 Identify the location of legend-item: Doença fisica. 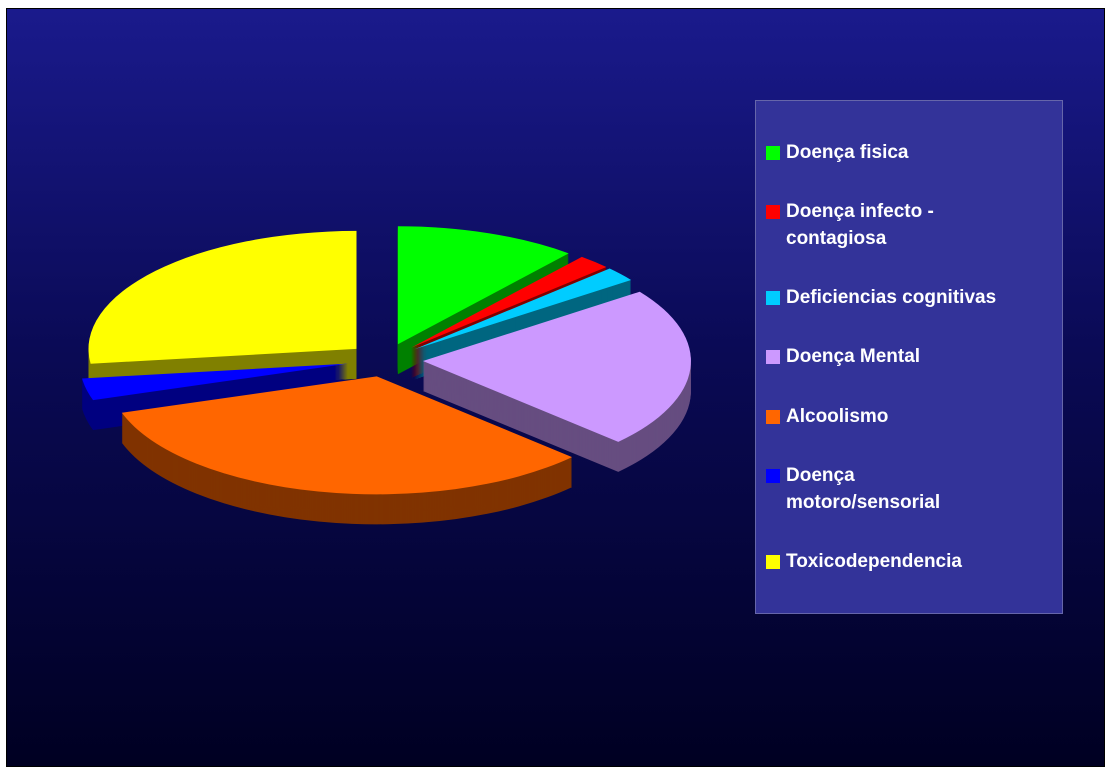
(914, 152).